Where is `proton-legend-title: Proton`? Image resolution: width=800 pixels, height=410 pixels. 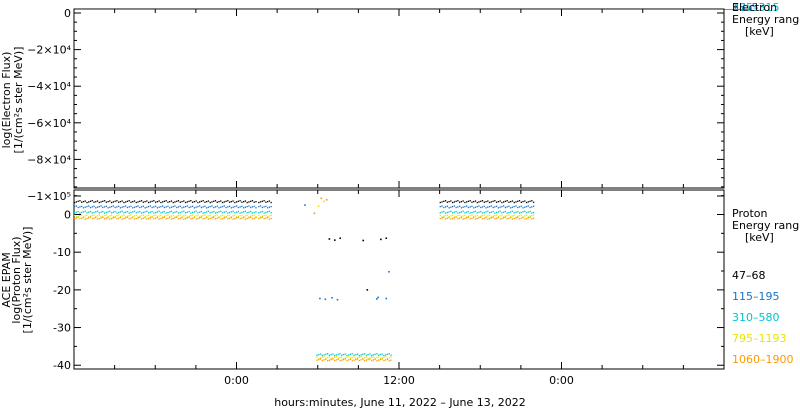
proton-legend-title: Proton is located at coordinates (749, 213).